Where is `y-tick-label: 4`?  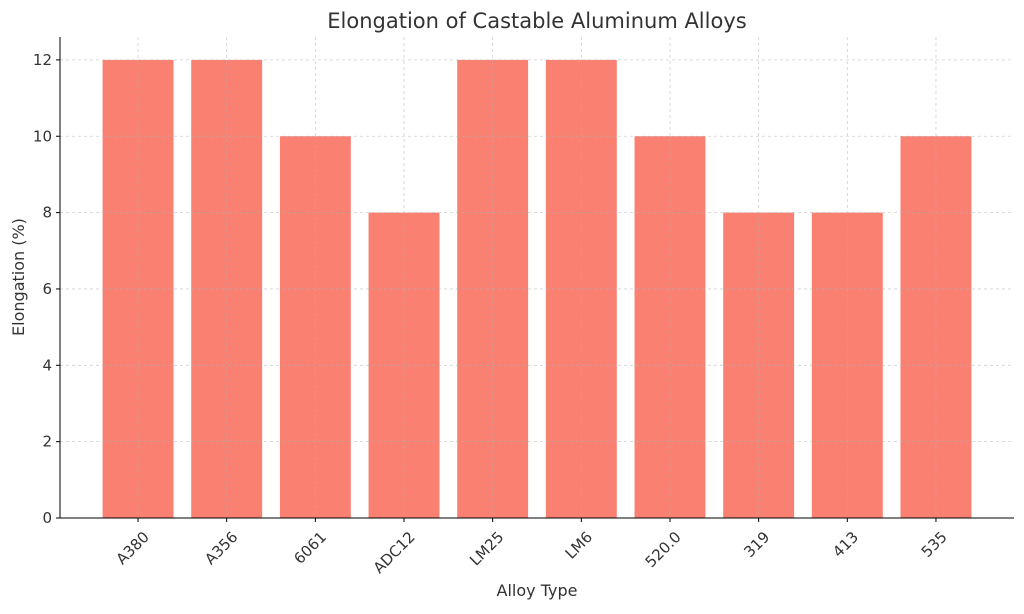
y-tick-label: 4 is located at coordinates (47, 365).